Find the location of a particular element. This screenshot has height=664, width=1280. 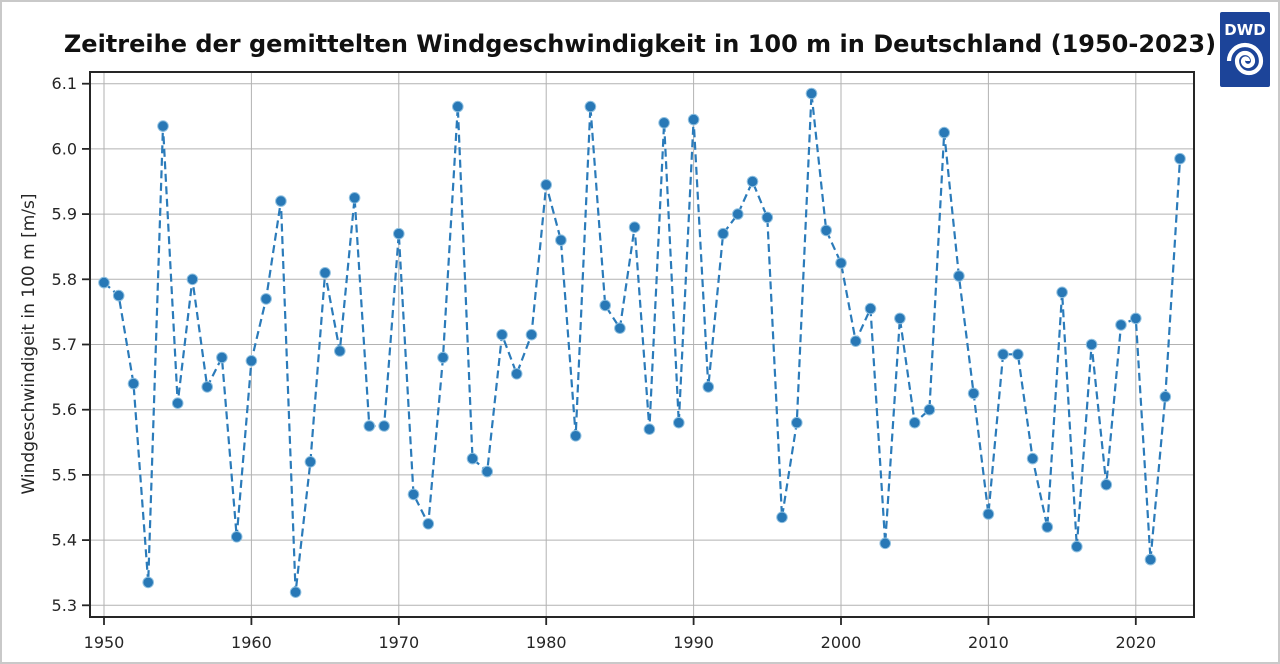

dwd-logo-text: DWD is located at coordinates (1244, 30).